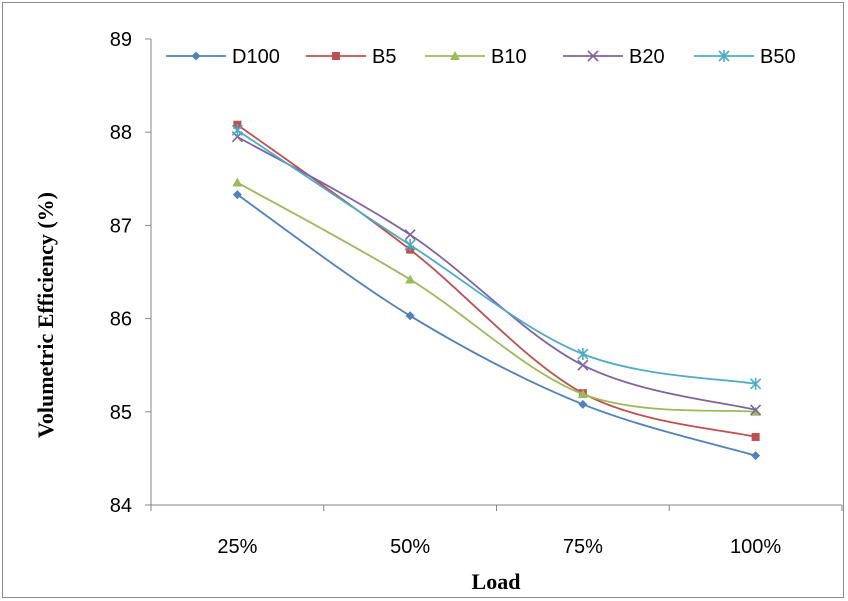 Image resolution: width=848 pixels, height=601 pixels. I want to click on legend-item-d100: D100, so click(223, 57).